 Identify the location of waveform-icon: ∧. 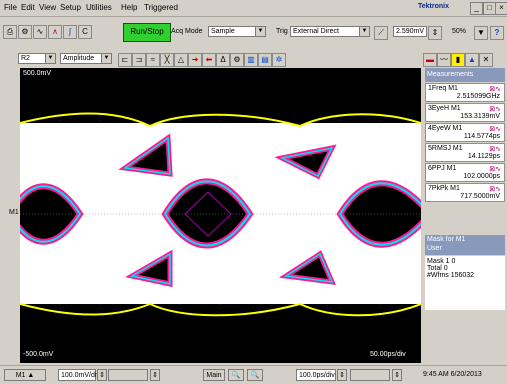
(55, 32).